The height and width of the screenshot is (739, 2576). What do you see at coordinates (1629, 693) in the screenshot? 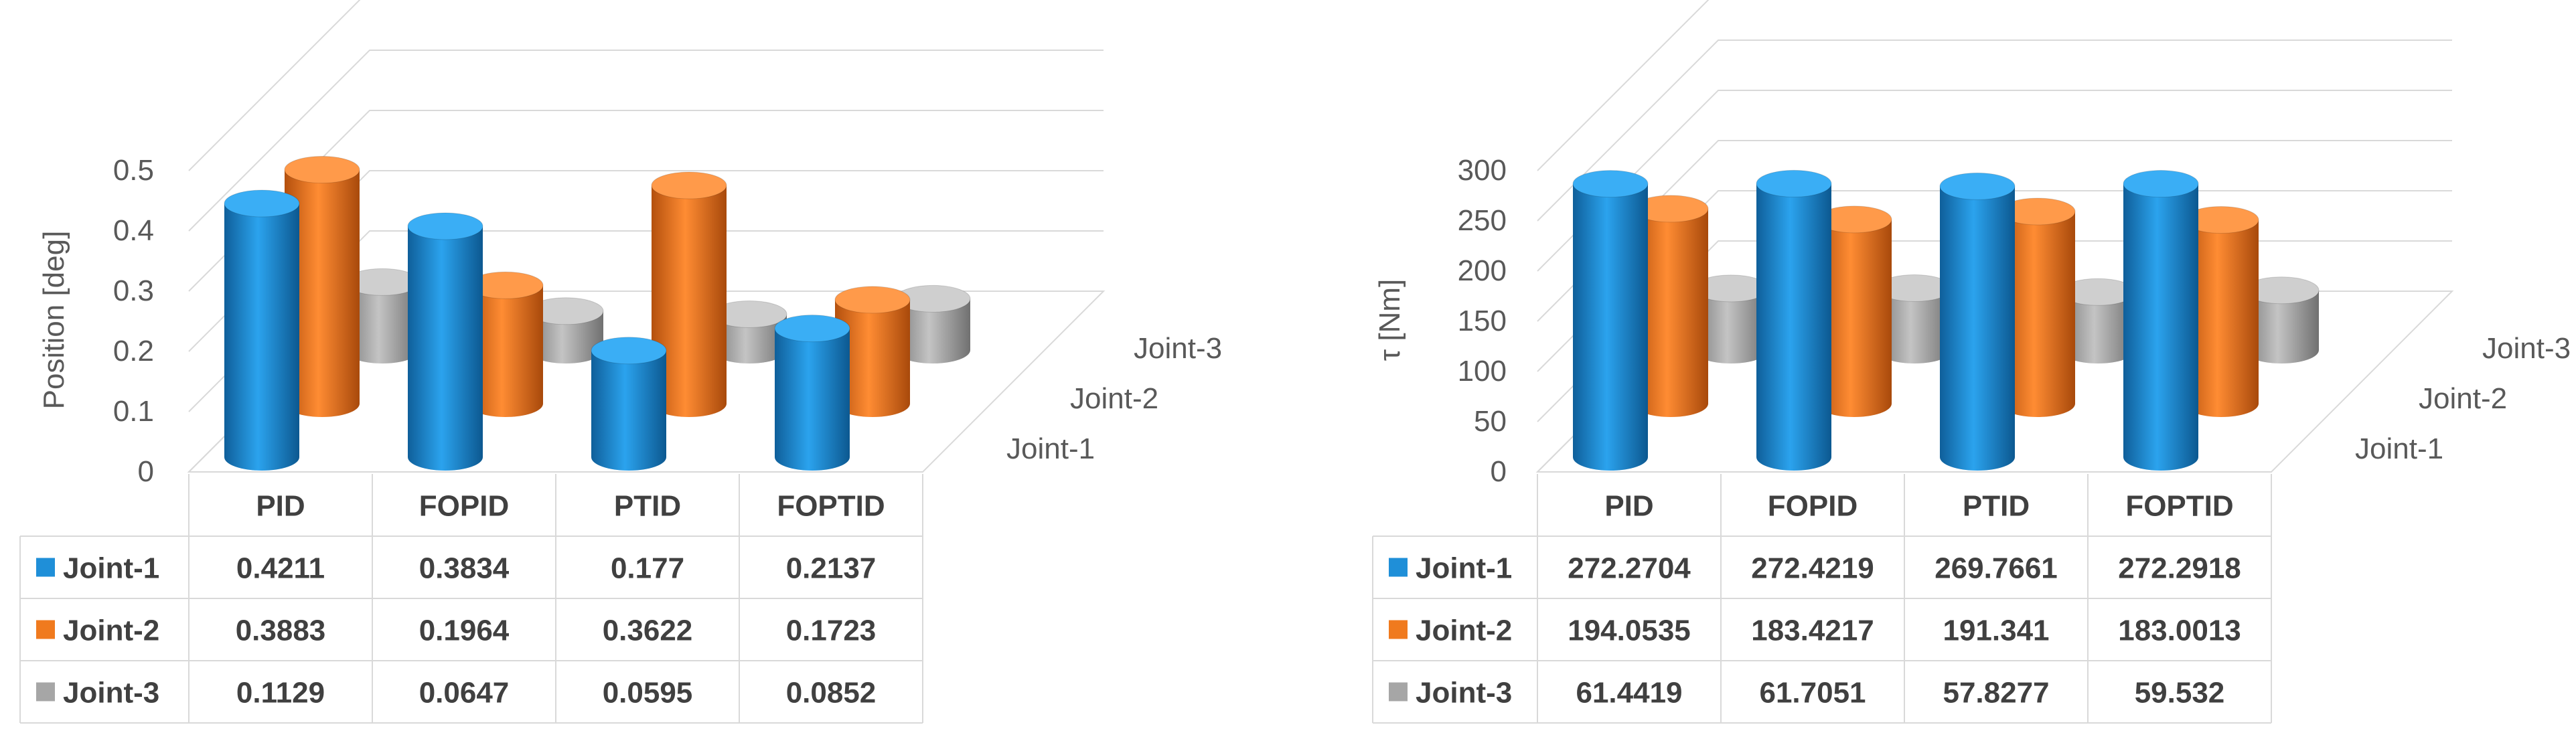
I see `table-cell: 61.4419` at bounding box center [1629, 693].